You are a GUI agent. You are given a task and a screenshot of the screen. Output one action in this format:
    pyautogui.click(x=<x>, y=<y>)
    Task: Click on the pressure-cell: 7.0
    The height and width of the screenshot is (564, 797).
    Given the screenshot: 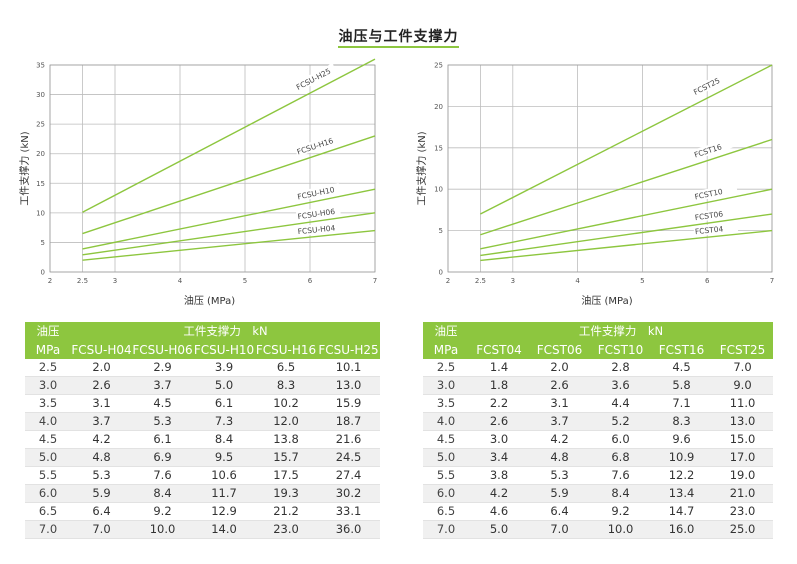 What is the action you would take?
    pyautogui.click(x=48, y=529)
    